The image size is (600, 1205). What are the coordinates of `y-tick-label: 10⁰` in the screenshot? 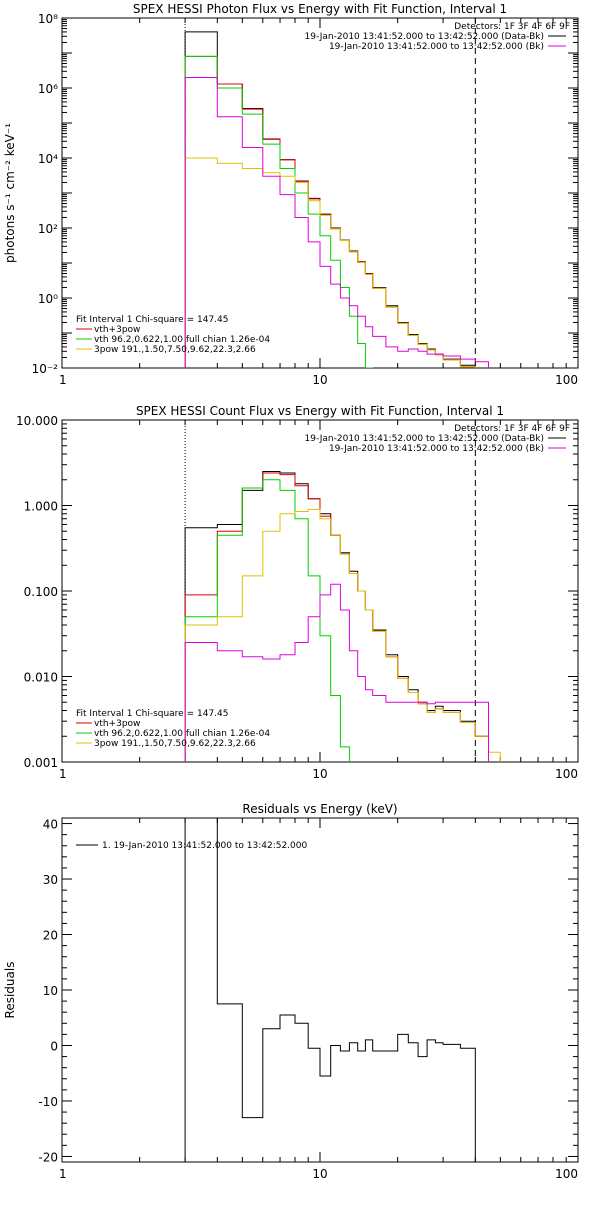 It's located at (48, 299).